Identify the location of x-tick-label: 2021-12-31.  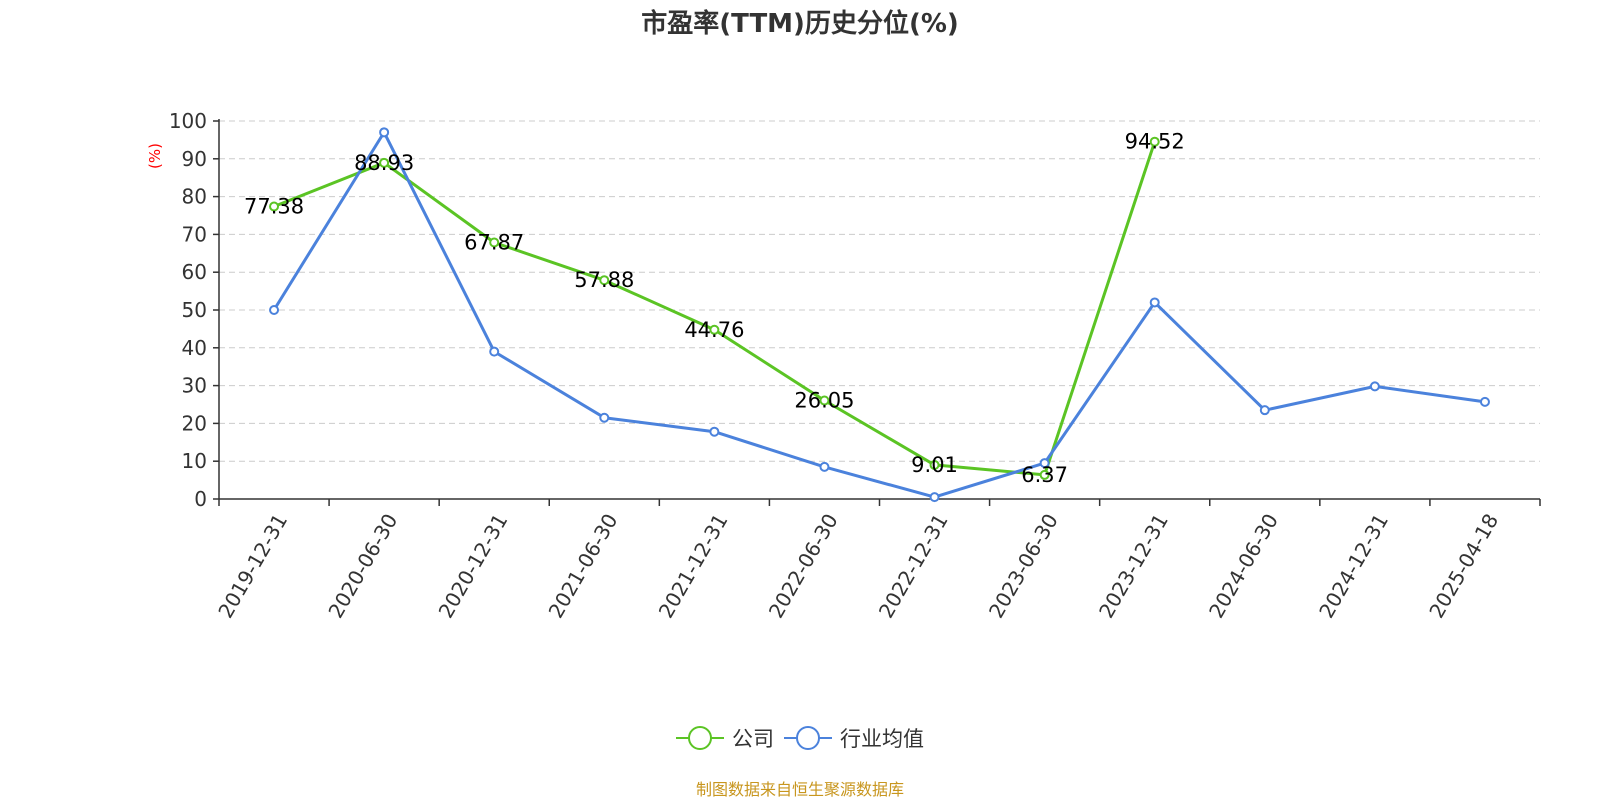
(693, 566).